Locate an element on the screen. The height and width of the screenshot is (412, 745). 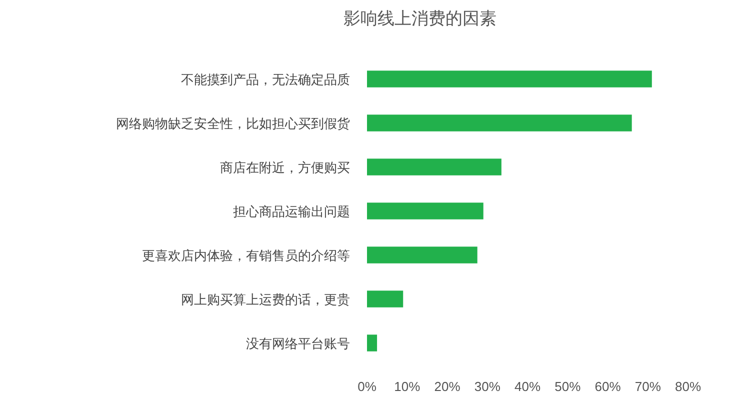
x-tick-label: 30% is located at coordinates (487, 386).